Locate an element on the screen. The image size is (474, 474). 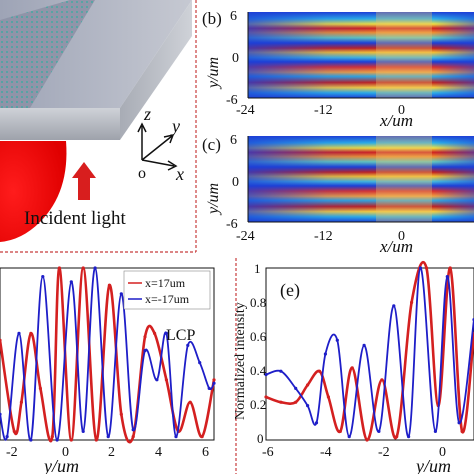
xtick-d-2: 2 is located at coordinates (111, 452).